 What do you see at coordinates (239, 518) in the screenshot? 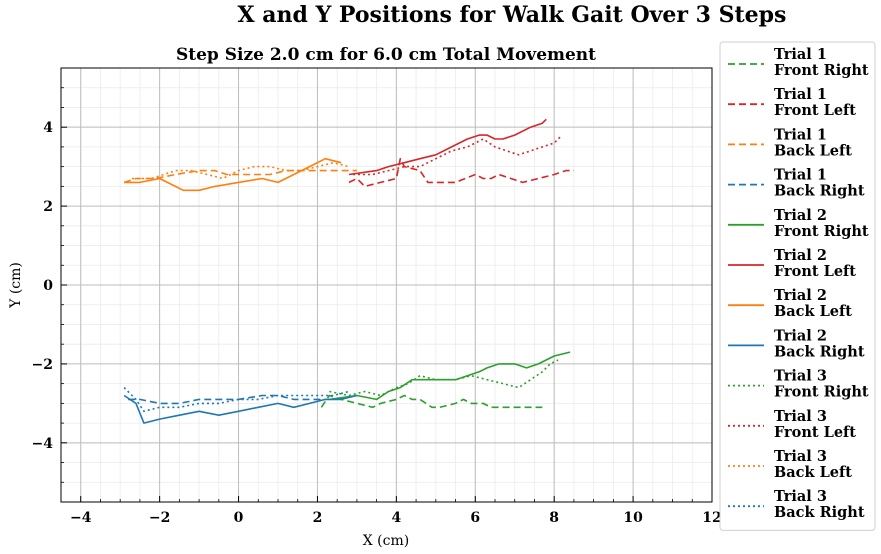
I see `x-tick-label: 0` at bounding box center [239, 518].